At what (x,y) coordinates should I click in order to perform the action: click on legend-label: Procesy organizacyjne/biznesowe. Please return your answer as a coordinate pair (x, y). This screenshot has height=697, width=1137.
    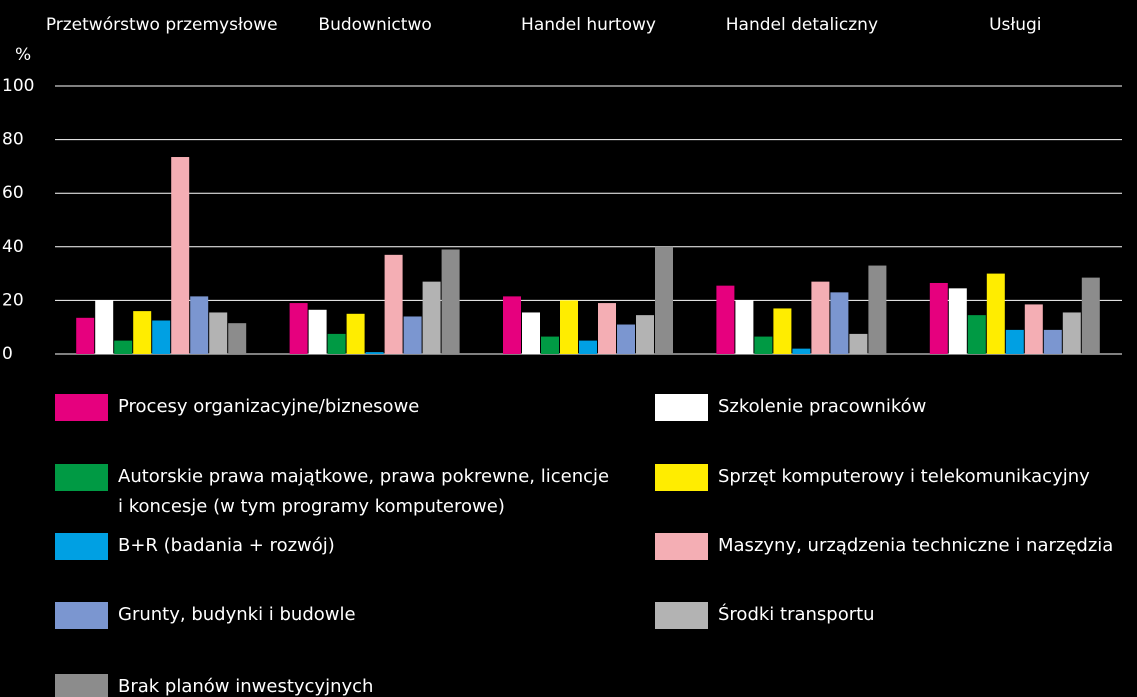
    Looking at the image, I should click on (269, 406).